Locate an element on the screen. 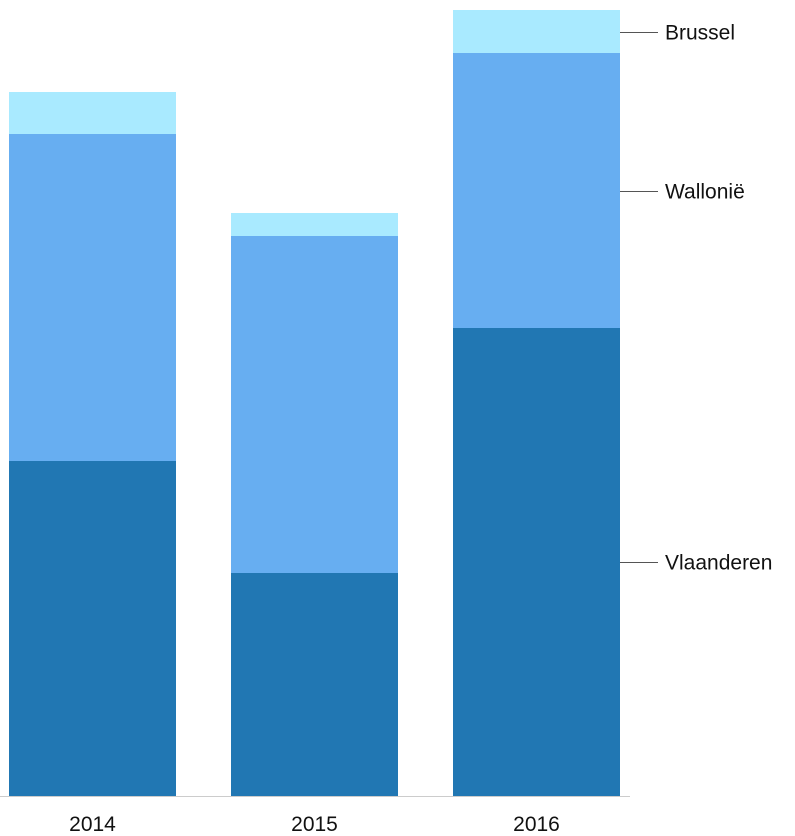  bar-wallonie-2015 is located at coordinates (314, 404).